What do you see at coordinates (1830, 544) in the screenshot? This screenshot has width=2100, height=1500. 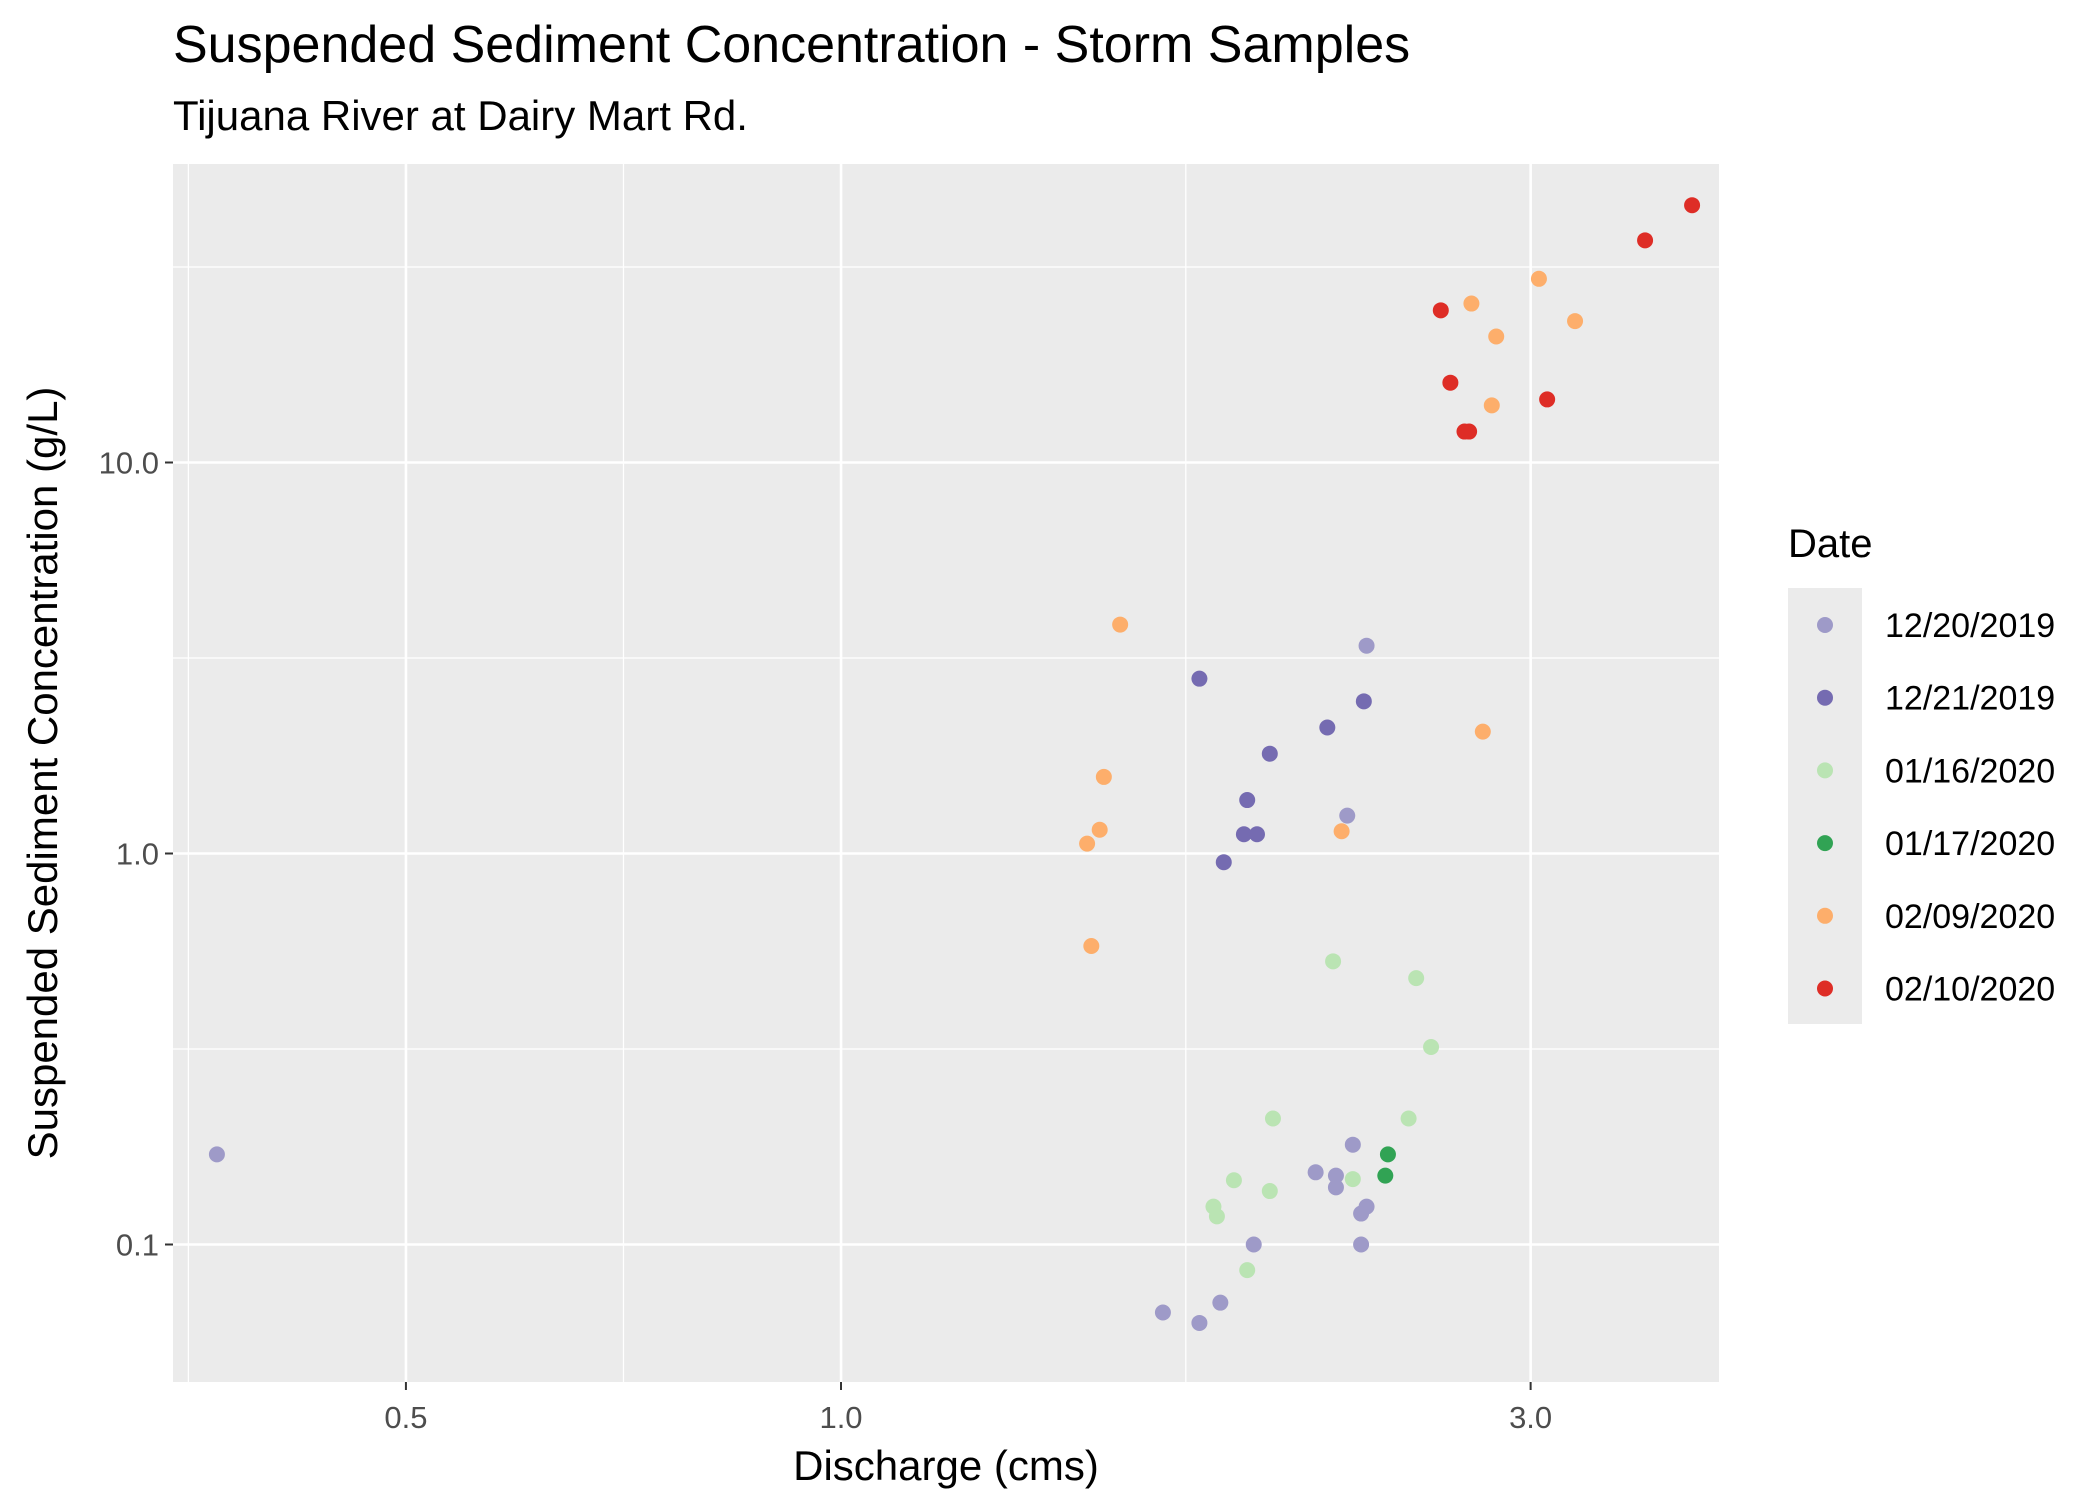 I see `legend-title: Date` at bounding box center [1830, 544].